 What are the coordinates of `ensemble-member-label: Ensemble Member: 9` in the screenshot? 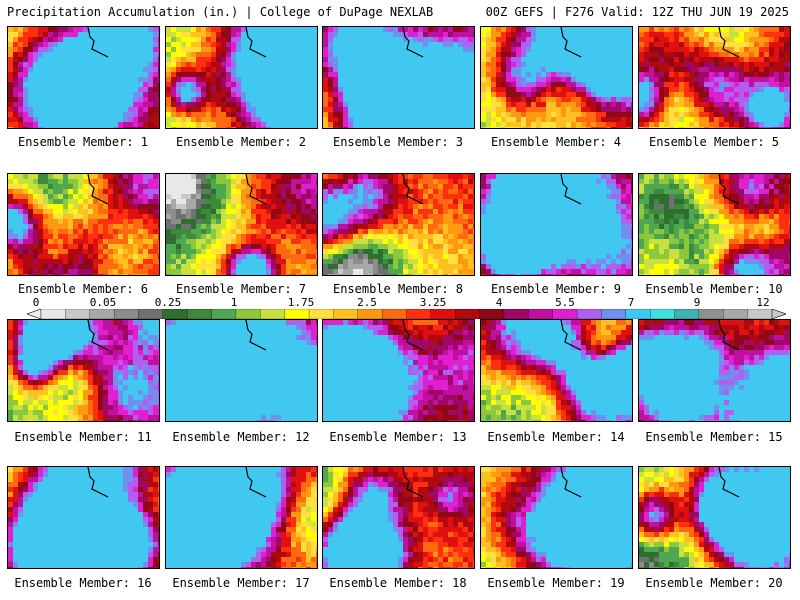 It's located at (556, 289).